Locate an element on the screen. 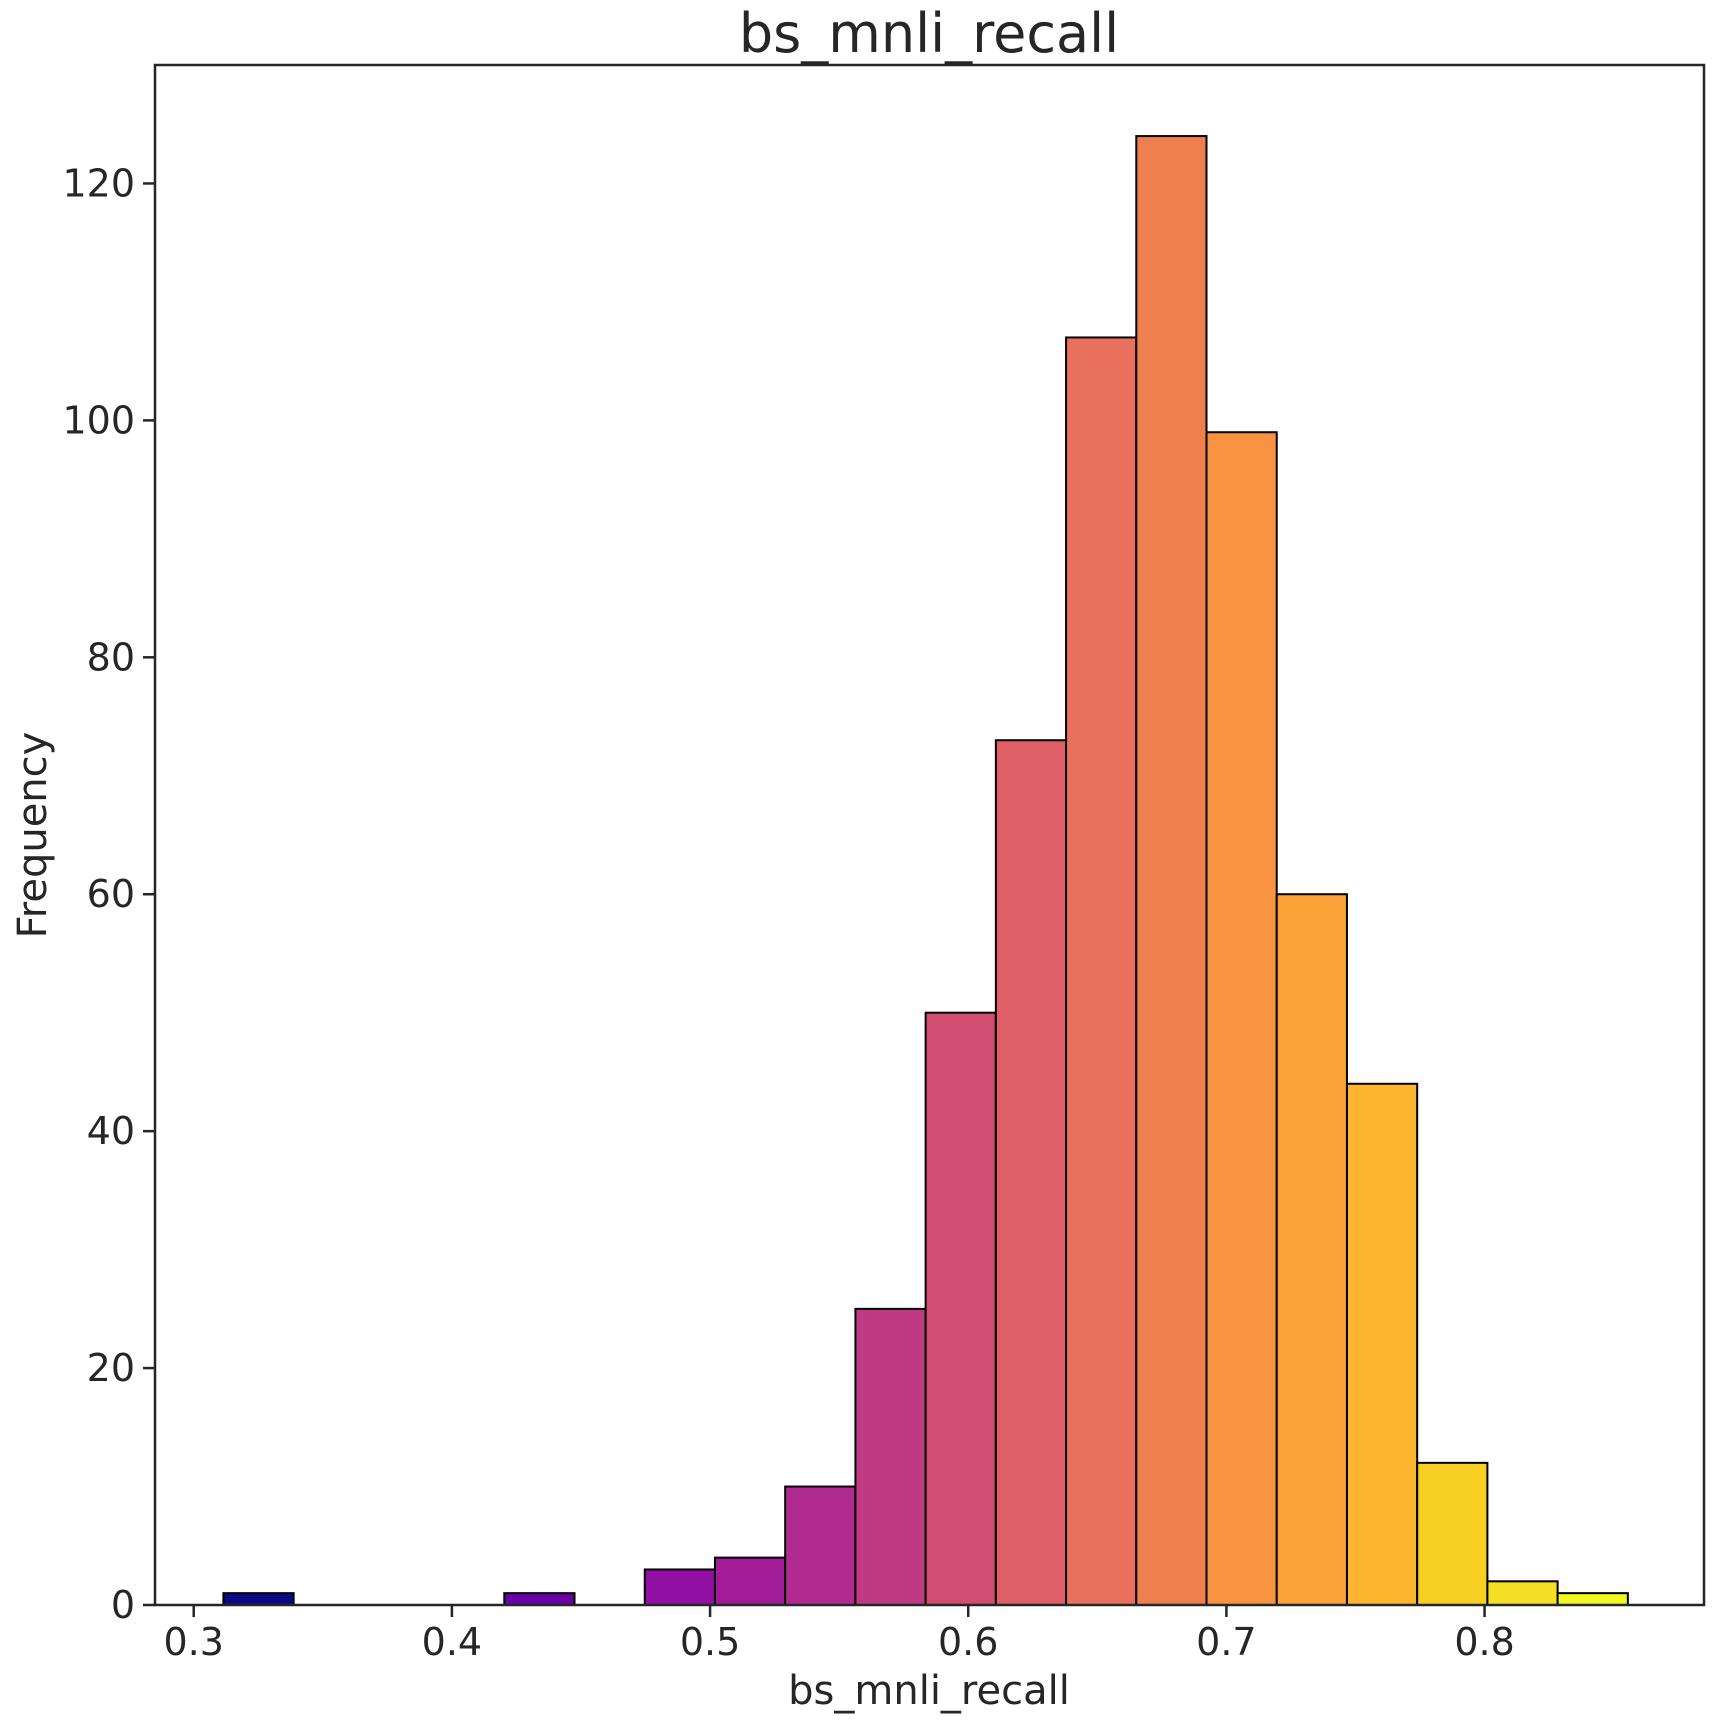 The height and width of the screenshot is (1722, 1714). y-axis-ticks: 0 20 40 60 80 100 120 is located at coordinates (108, 894).